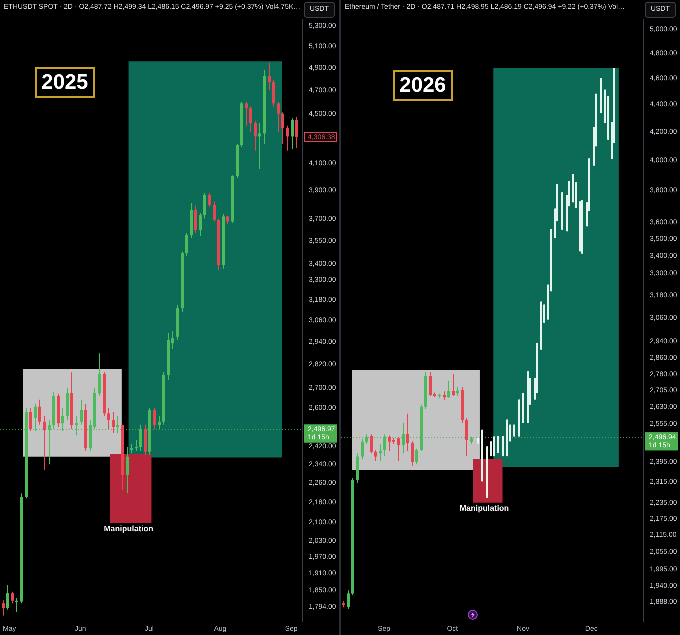 Image resolution: width=680 pixels, height=635 pixels. I want to click on annotation: 2026, so click(423, 85).